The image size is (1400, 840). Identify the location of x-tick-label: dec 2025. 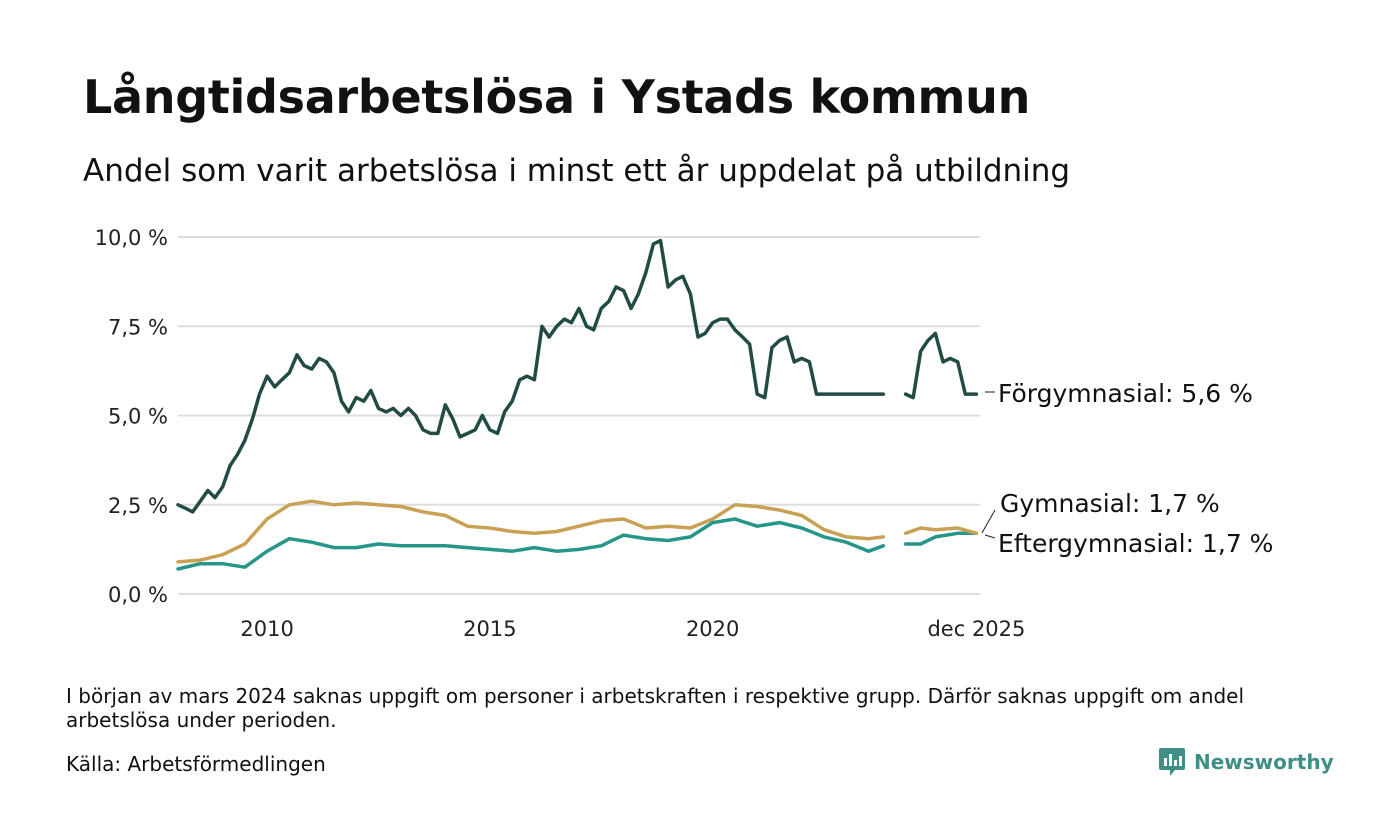
(976, 629).